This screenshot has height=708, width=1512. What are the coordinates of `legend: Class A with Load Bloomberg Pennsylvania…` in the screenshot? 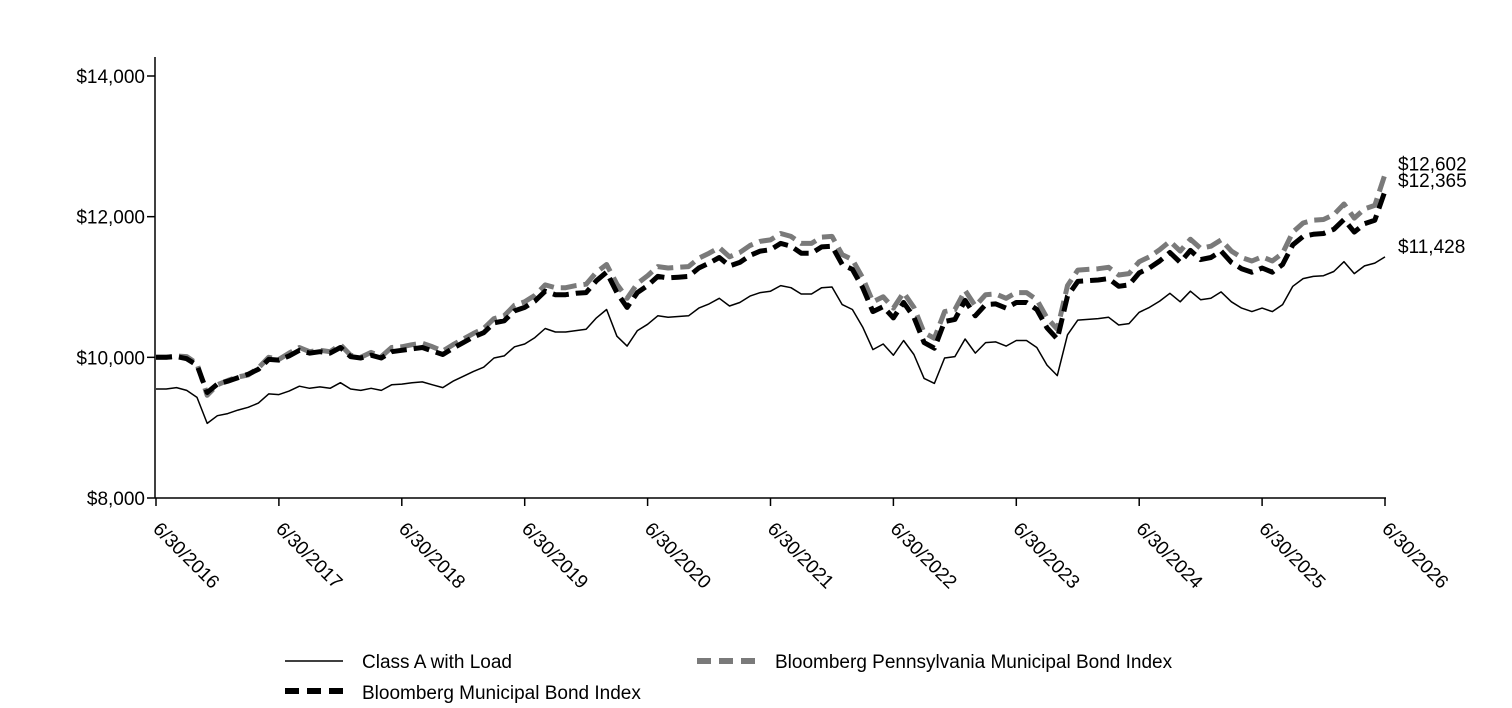 It's located at (729, 678).